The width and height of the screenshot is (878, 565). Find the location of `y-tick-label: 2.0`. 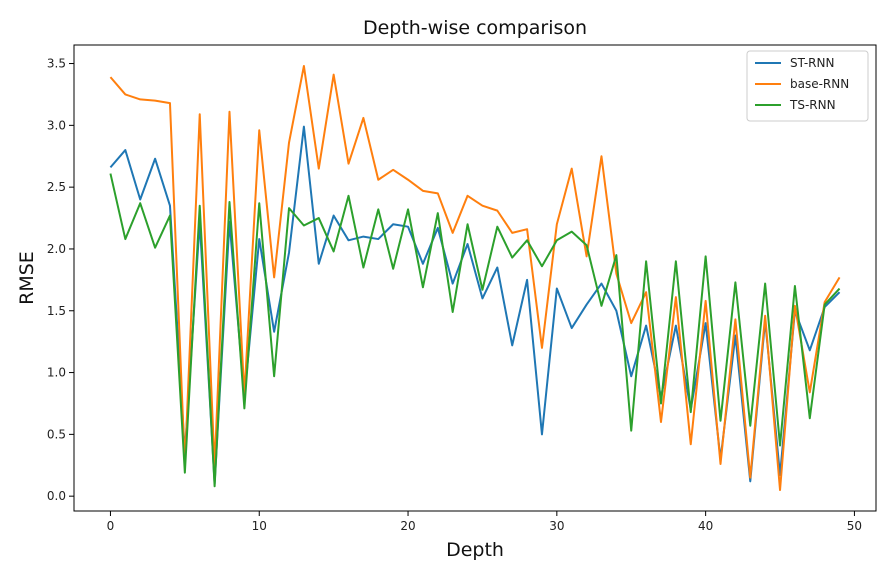

y-tick-label: 2.0 is located at coordinates (56, 249).